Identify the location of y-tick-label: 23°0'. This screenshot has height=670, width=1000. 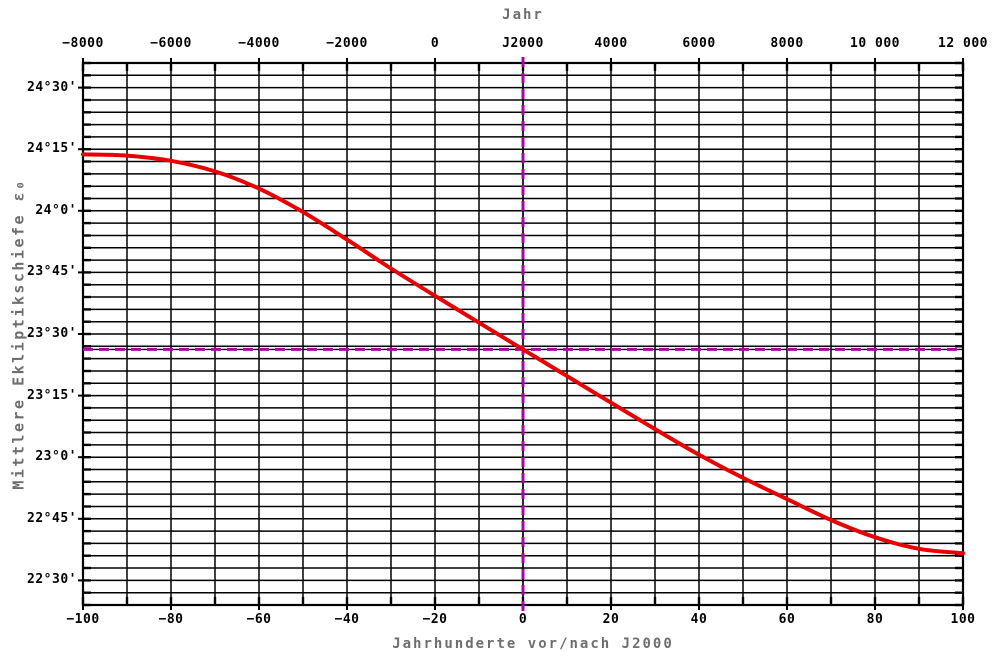
(56, 456).